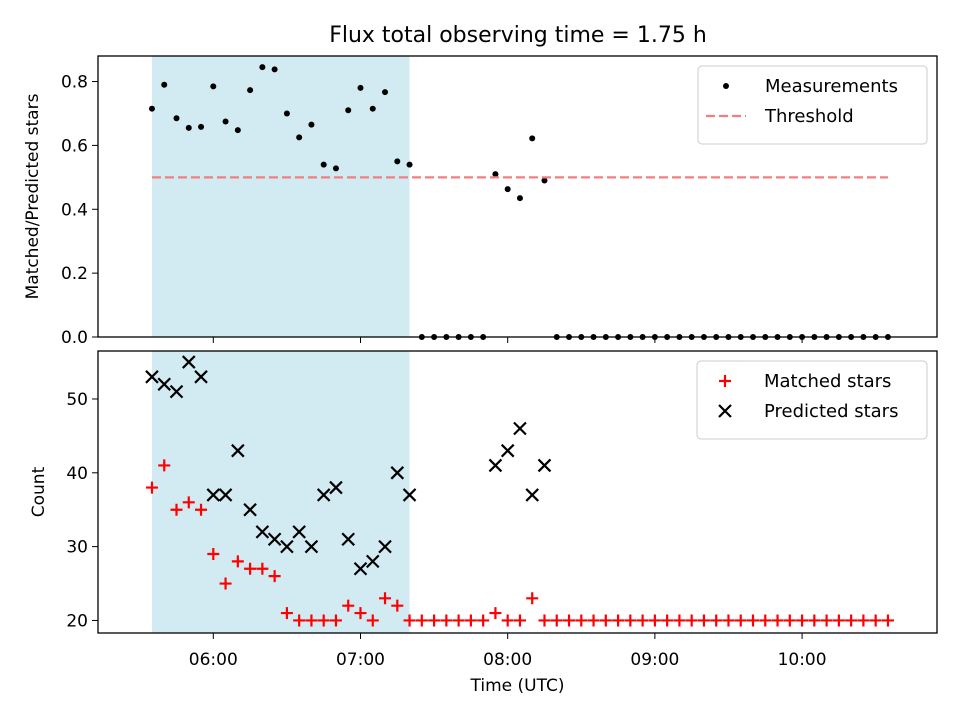  What do you see at coordinates (827, 381) in the screenshot?
I see `legend-label: Matched stars` at bounding box center [827, 381].